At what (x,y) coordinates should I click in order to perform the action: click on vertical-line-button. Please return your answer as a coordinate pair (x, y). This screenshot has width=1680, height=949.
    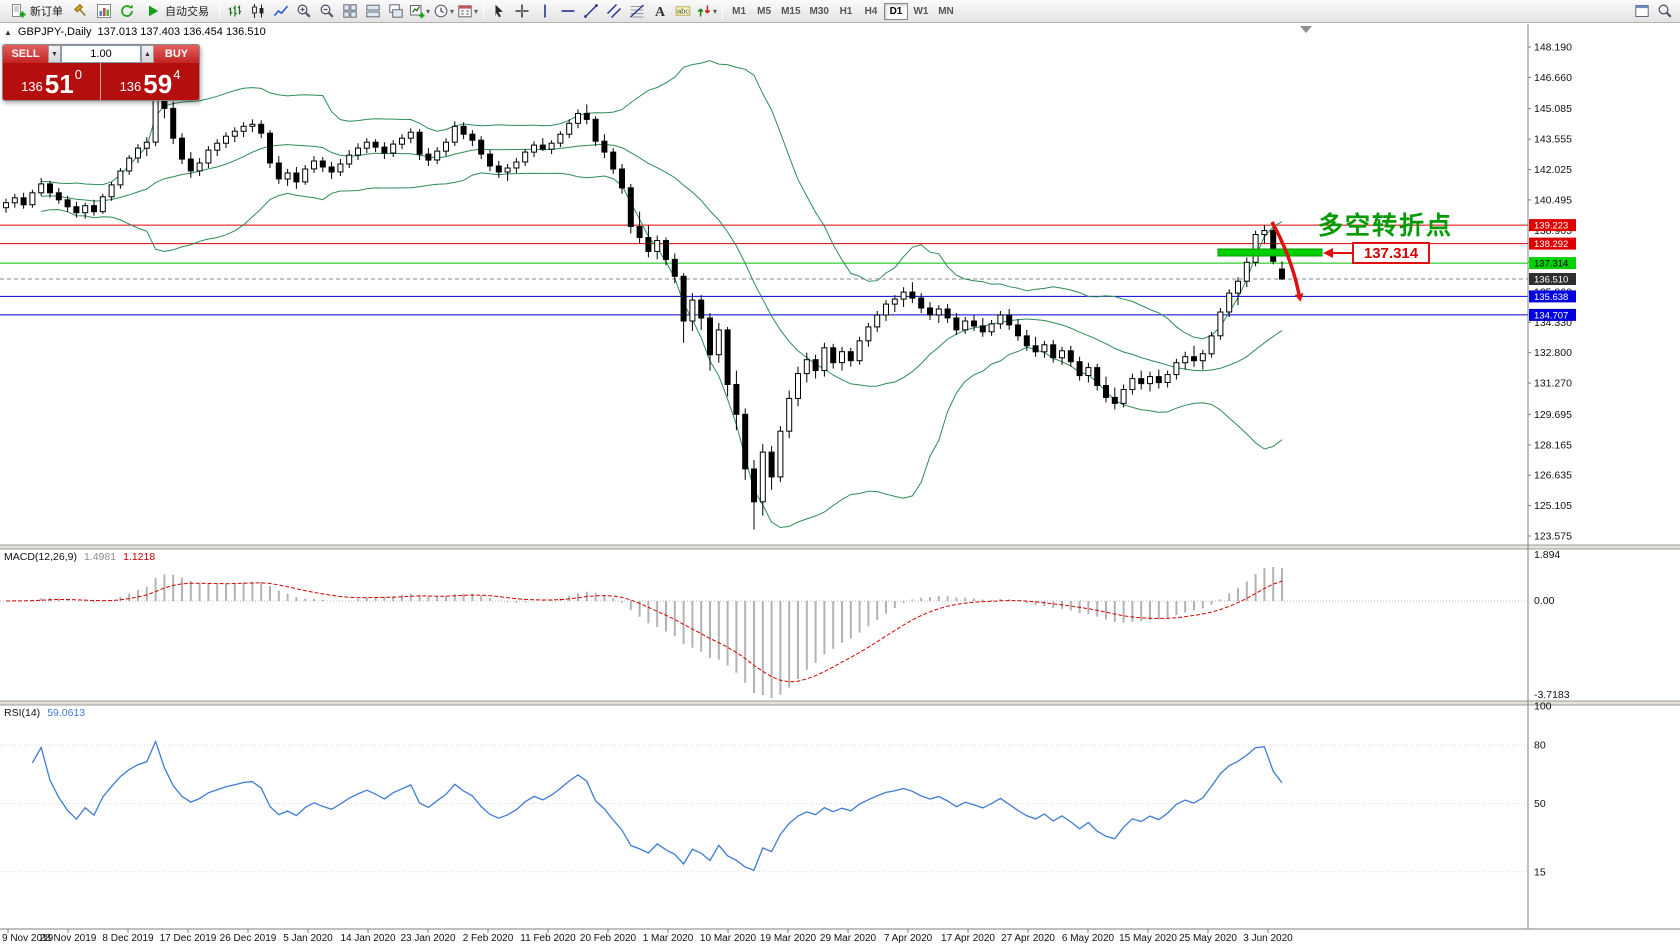
    Looking at the image, I should click on (545, 11).